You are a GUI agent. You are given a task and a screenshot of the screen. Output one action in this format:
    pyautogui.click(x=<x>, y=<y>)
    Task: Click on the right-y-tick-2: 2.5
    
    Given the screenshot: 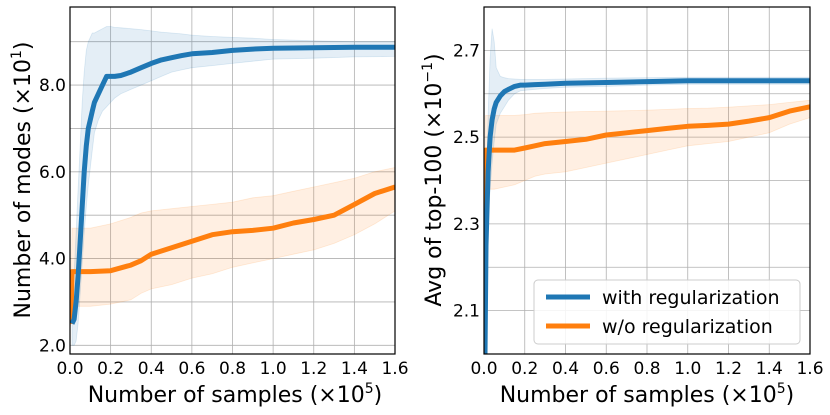 What is the action you would take?
    pyautogui.click(x=466, y=138)
    